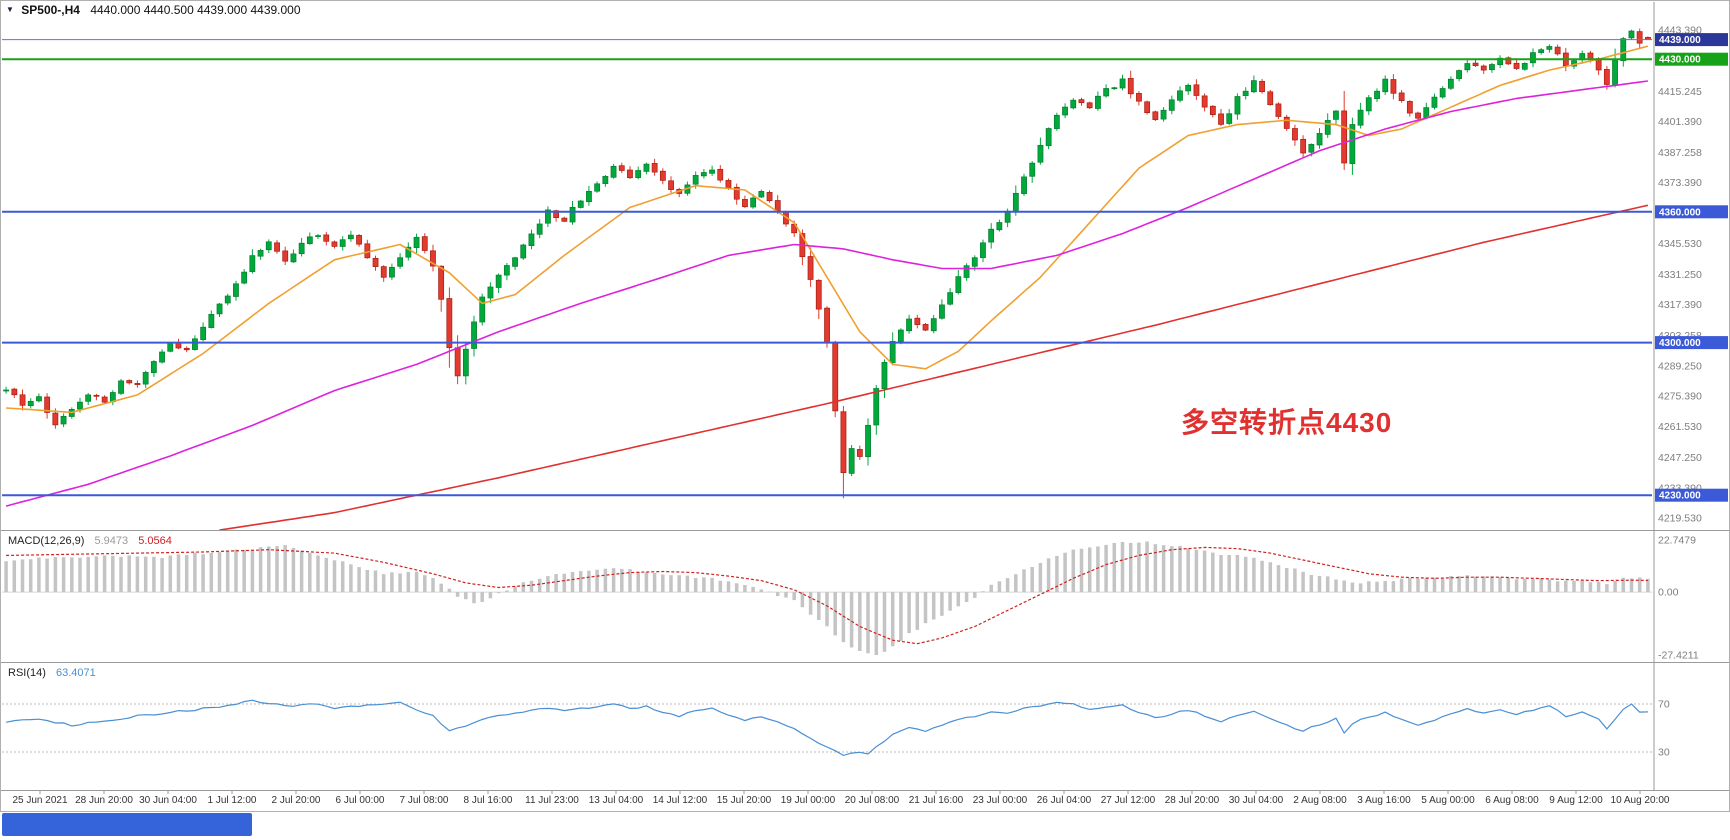 The width and height of the screenshot is (1730, 840). Describe the element at coordinates (1680, 122) in the screenshot. I see `svg-text: 4401.390` at that location.